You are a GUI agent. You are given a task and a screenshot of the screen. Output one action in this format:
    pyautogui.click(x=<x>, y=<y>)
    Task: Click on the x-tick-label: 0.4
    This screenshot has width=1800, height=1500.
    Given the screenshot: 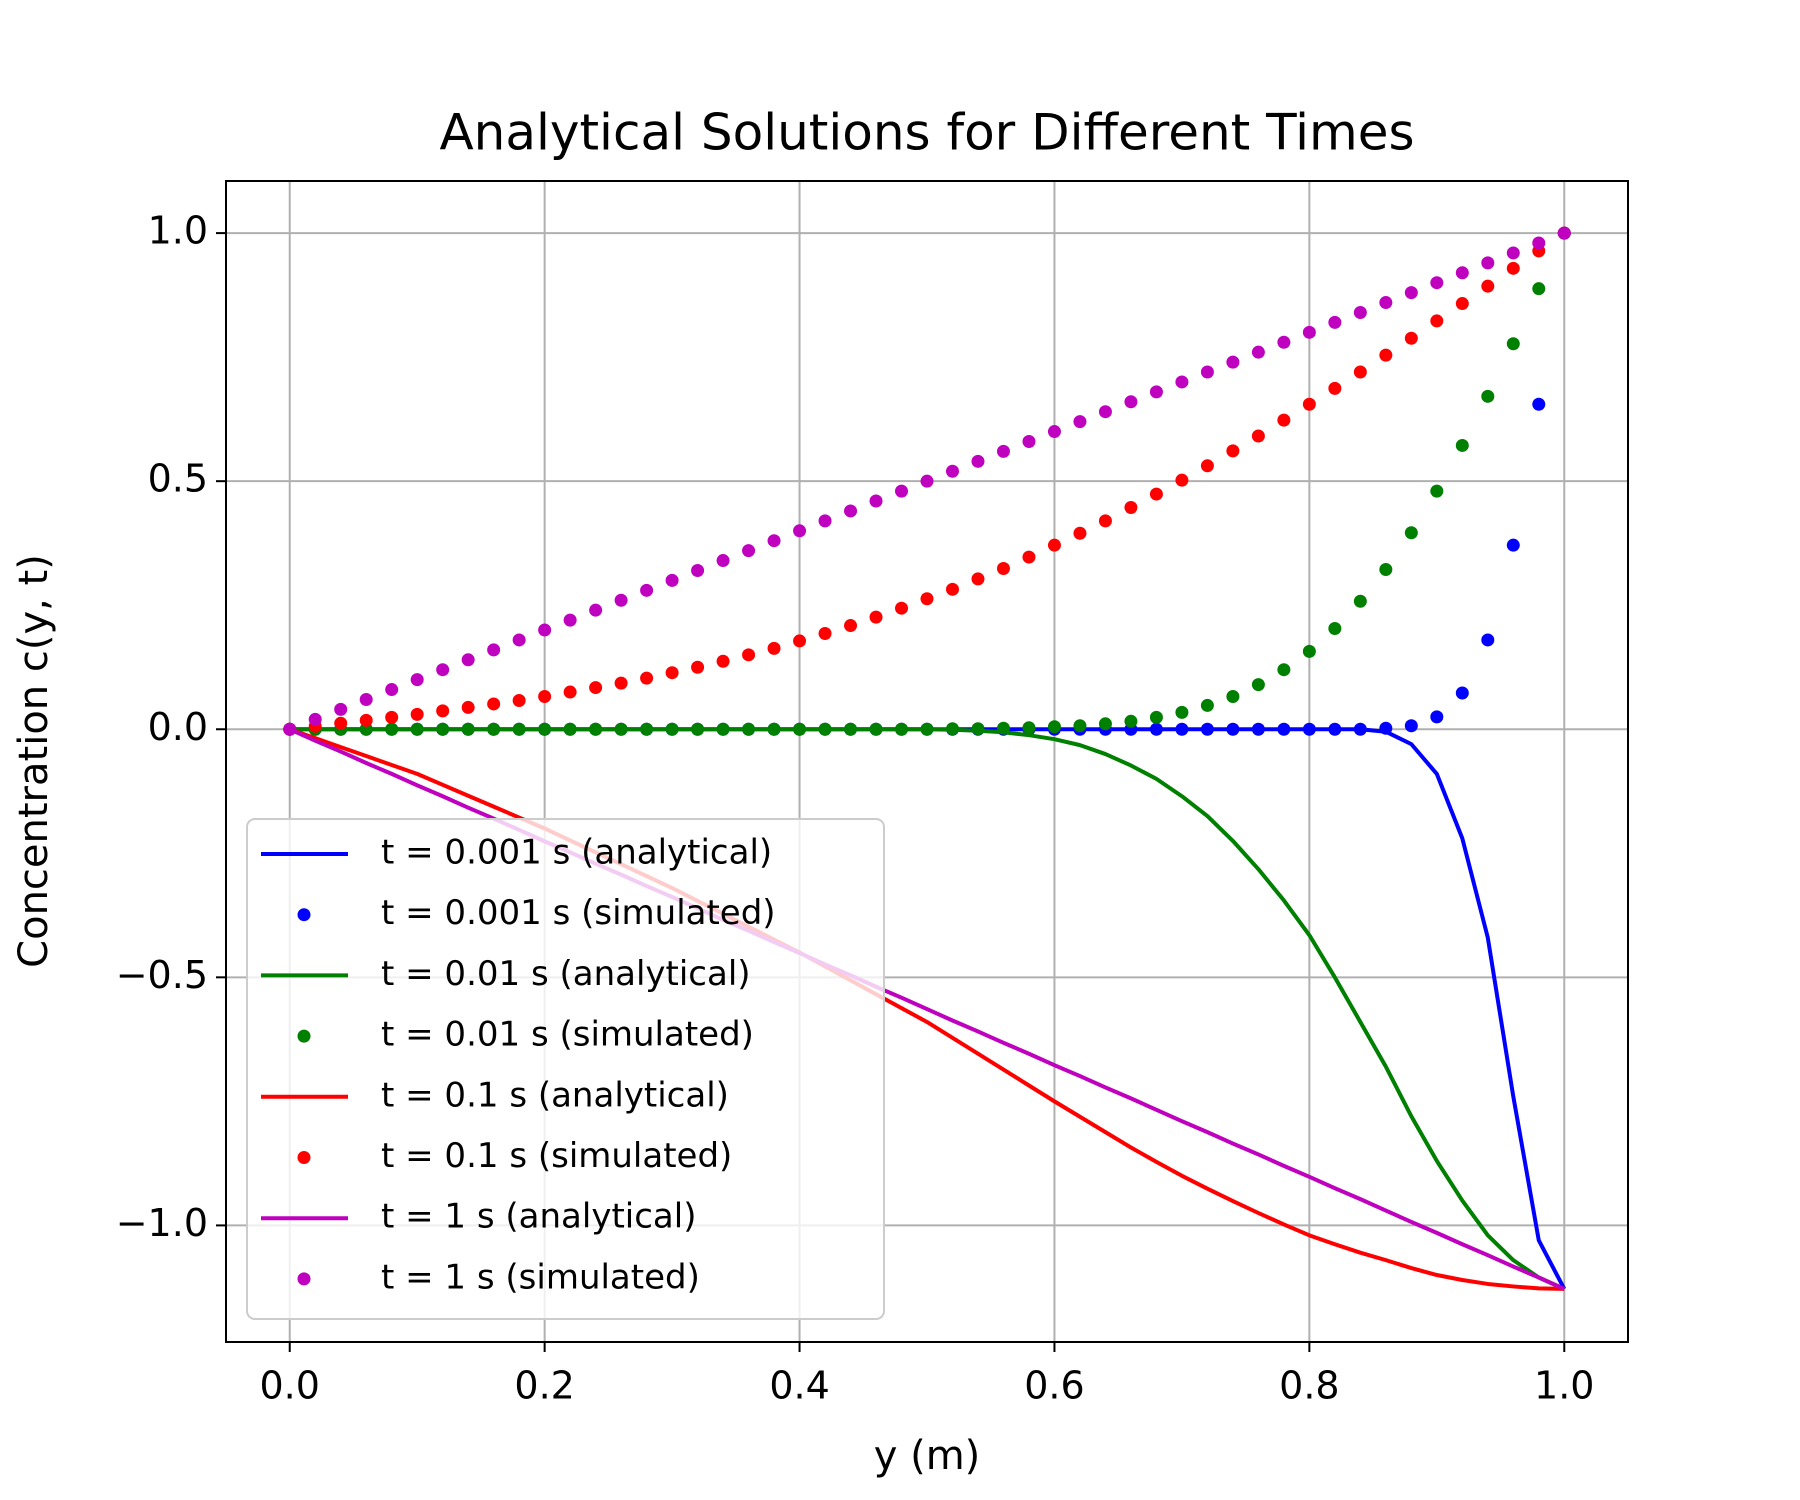 What is the action you would take?
    pyautogui.click(x=799, y=1386)
    